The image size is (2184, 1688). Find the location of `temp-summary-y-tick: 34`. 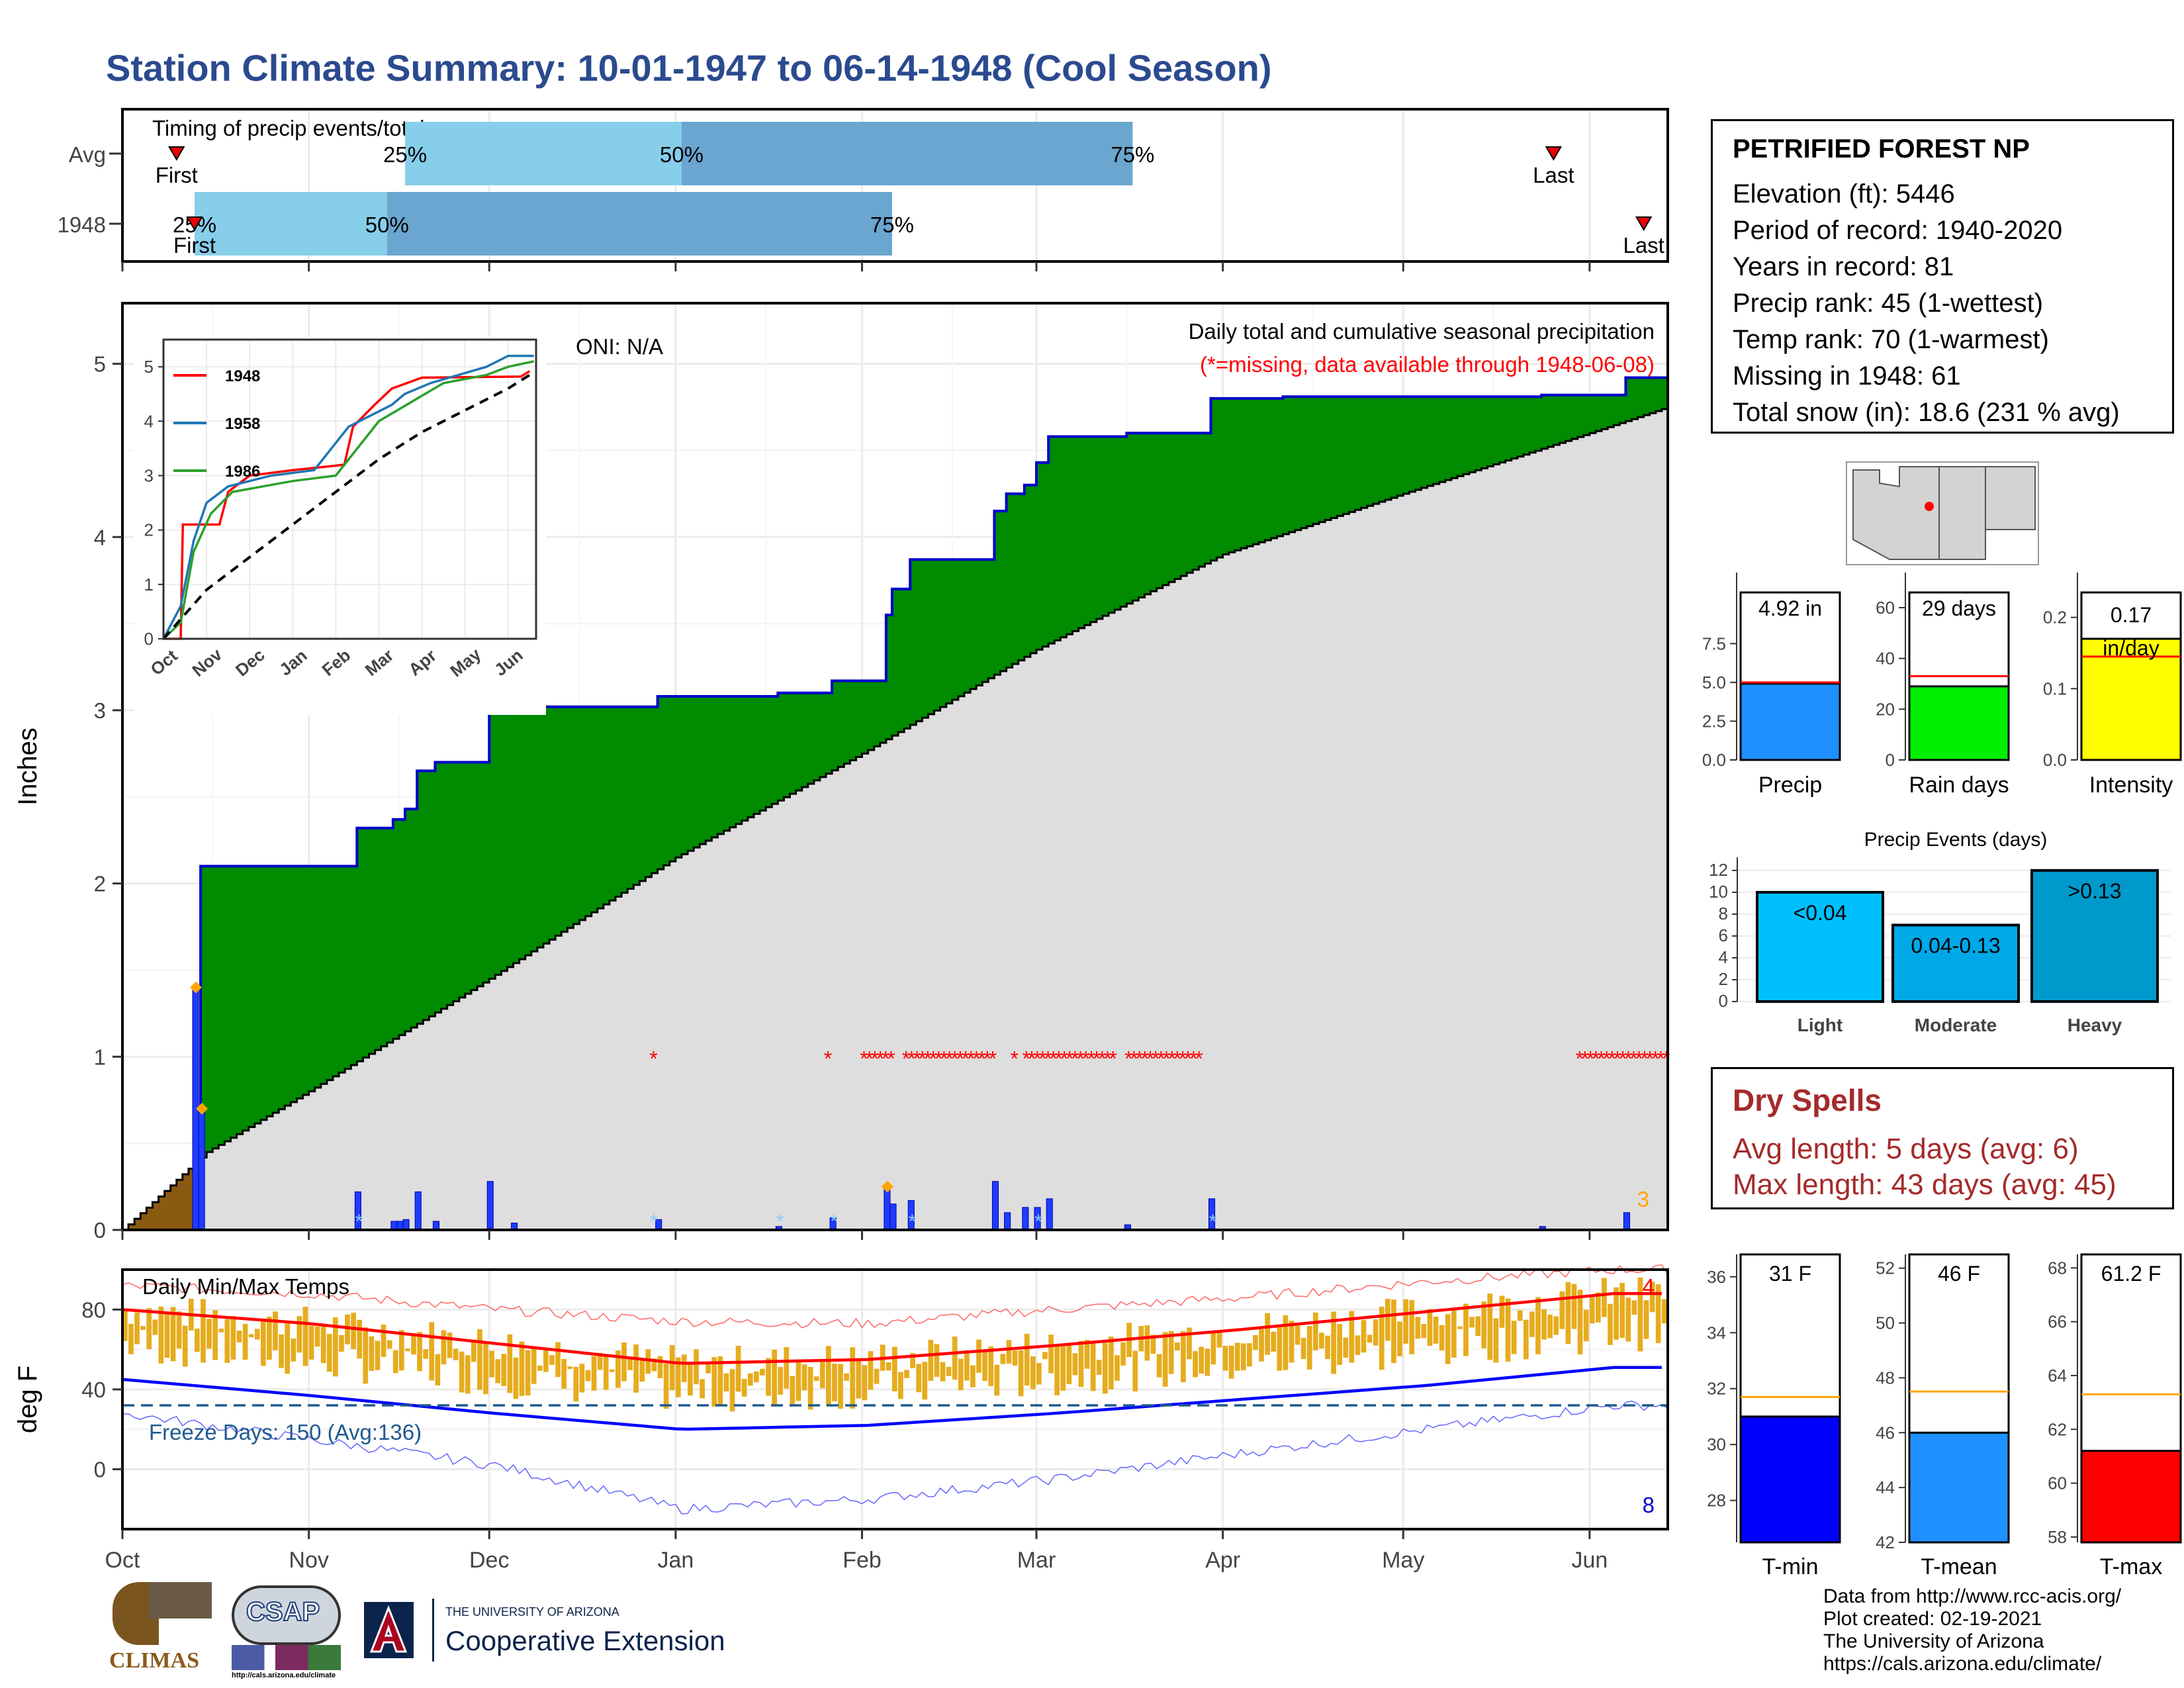

temp-summary-y-tick: 34 is located at coordinates (1716, 1332).